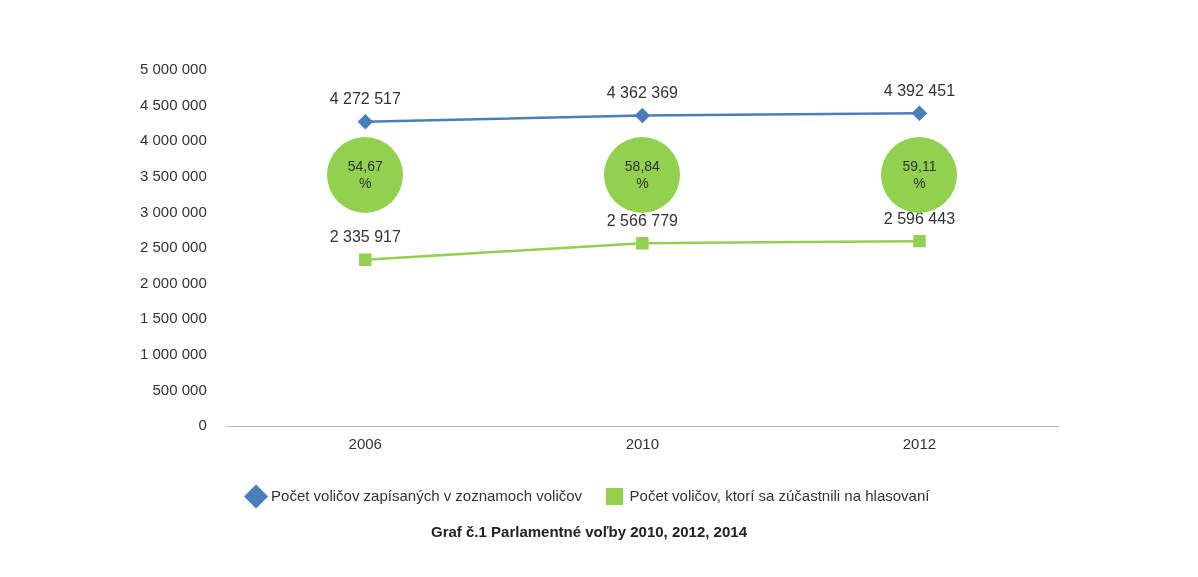 This screenshot has width=1198, height=577. I want to click on y-tick-label: 0, so click(202, 425).